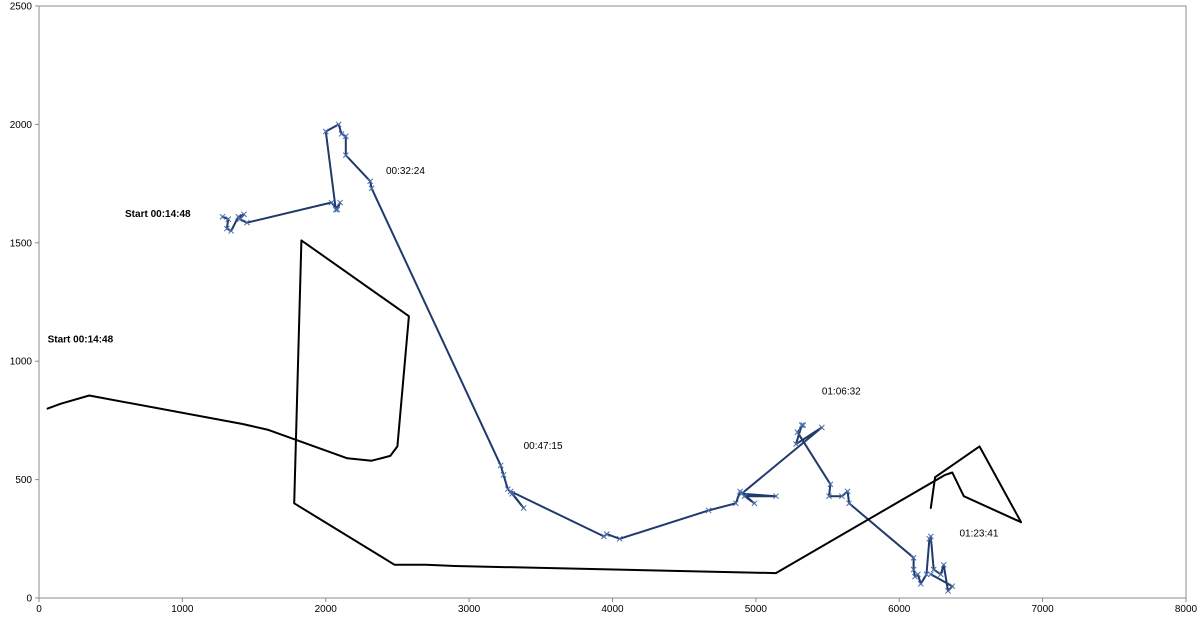 Image resolution: width=1200 pixels, height=627 pixels. What do you see at coordinates (39, 609) in the screenshot?
I see `x-tick-label: 0` at bounding box center [39, 609].